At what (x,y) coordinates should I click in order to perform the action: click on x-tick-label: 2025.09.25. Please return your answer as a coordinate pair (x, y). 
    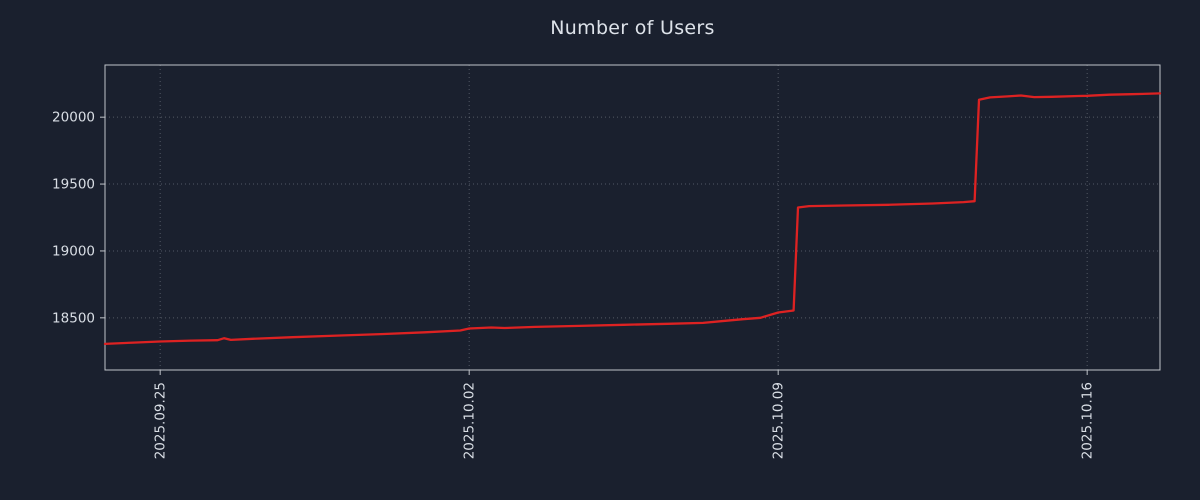
    Looking at the image, I should click on (161, 420).